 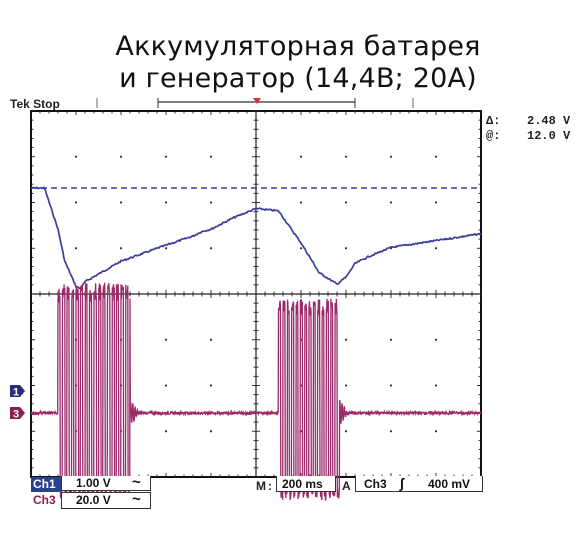 I want to click on ch1-scale: 1.00 V, so click(x=93, y=483).